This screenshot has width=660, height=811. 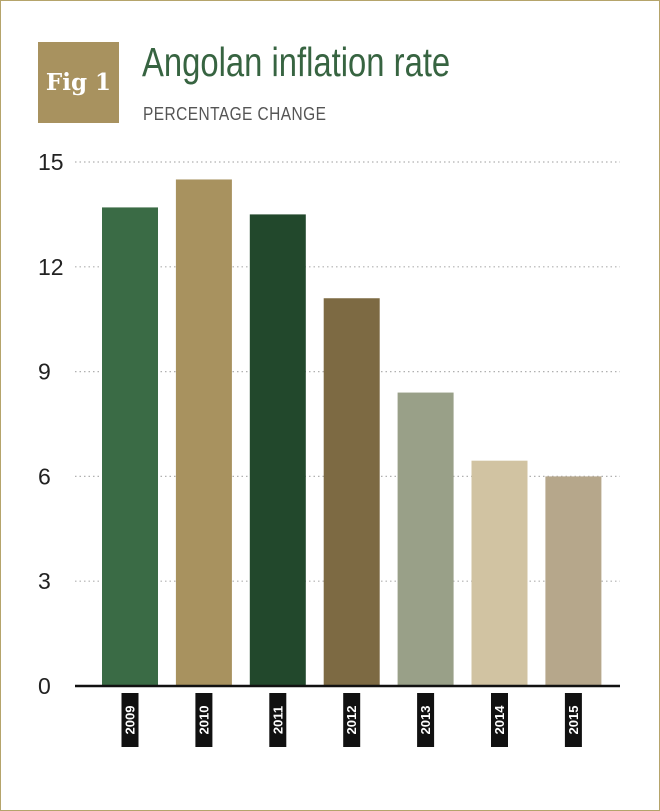 What do you see at coordinates (44, 372) in the screenshot?
I see `y-tick-label-9: 9` at bounding box center [44, 372].